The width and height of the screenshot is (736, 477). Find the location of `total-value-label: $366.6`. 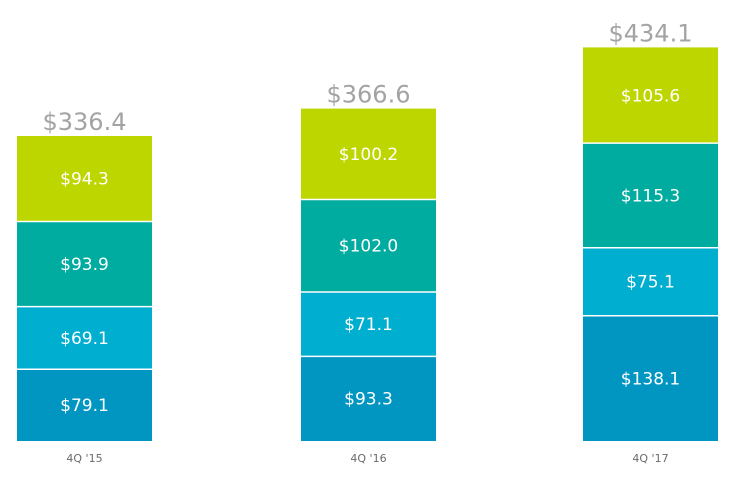

total-value-label: $366.6 is located at coordinates (369, 95).